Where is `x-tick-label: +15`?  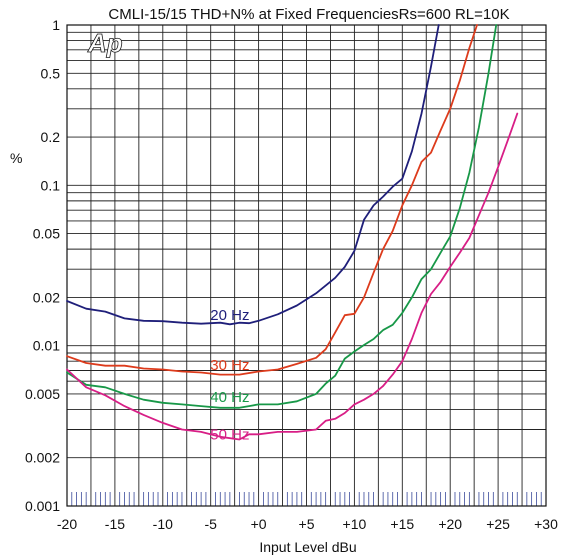
x-tick-label: +15 is located at coordinates (402, 524).